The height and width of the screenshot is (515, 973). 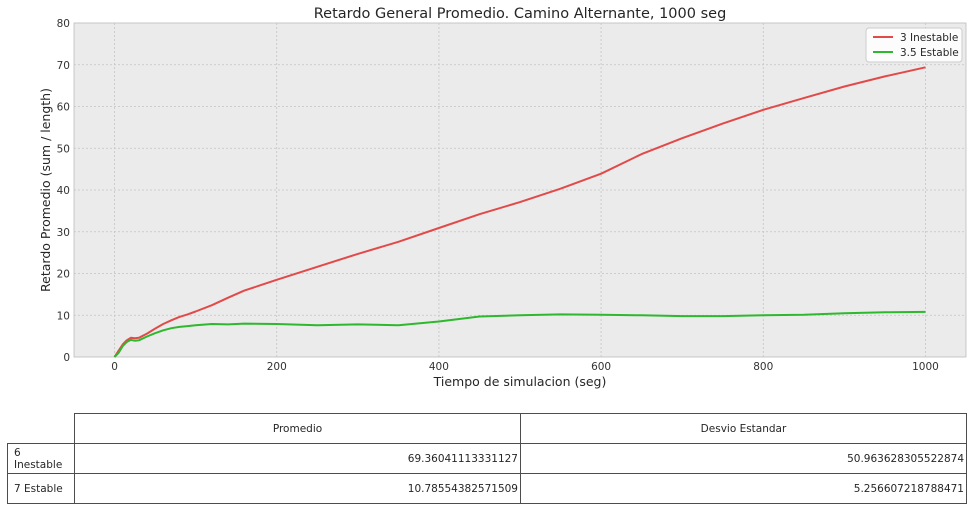 What do you see at coordinates (41, 428) in the screenshot?
I see `table-corner-cell` at bounding box center [41, 428].